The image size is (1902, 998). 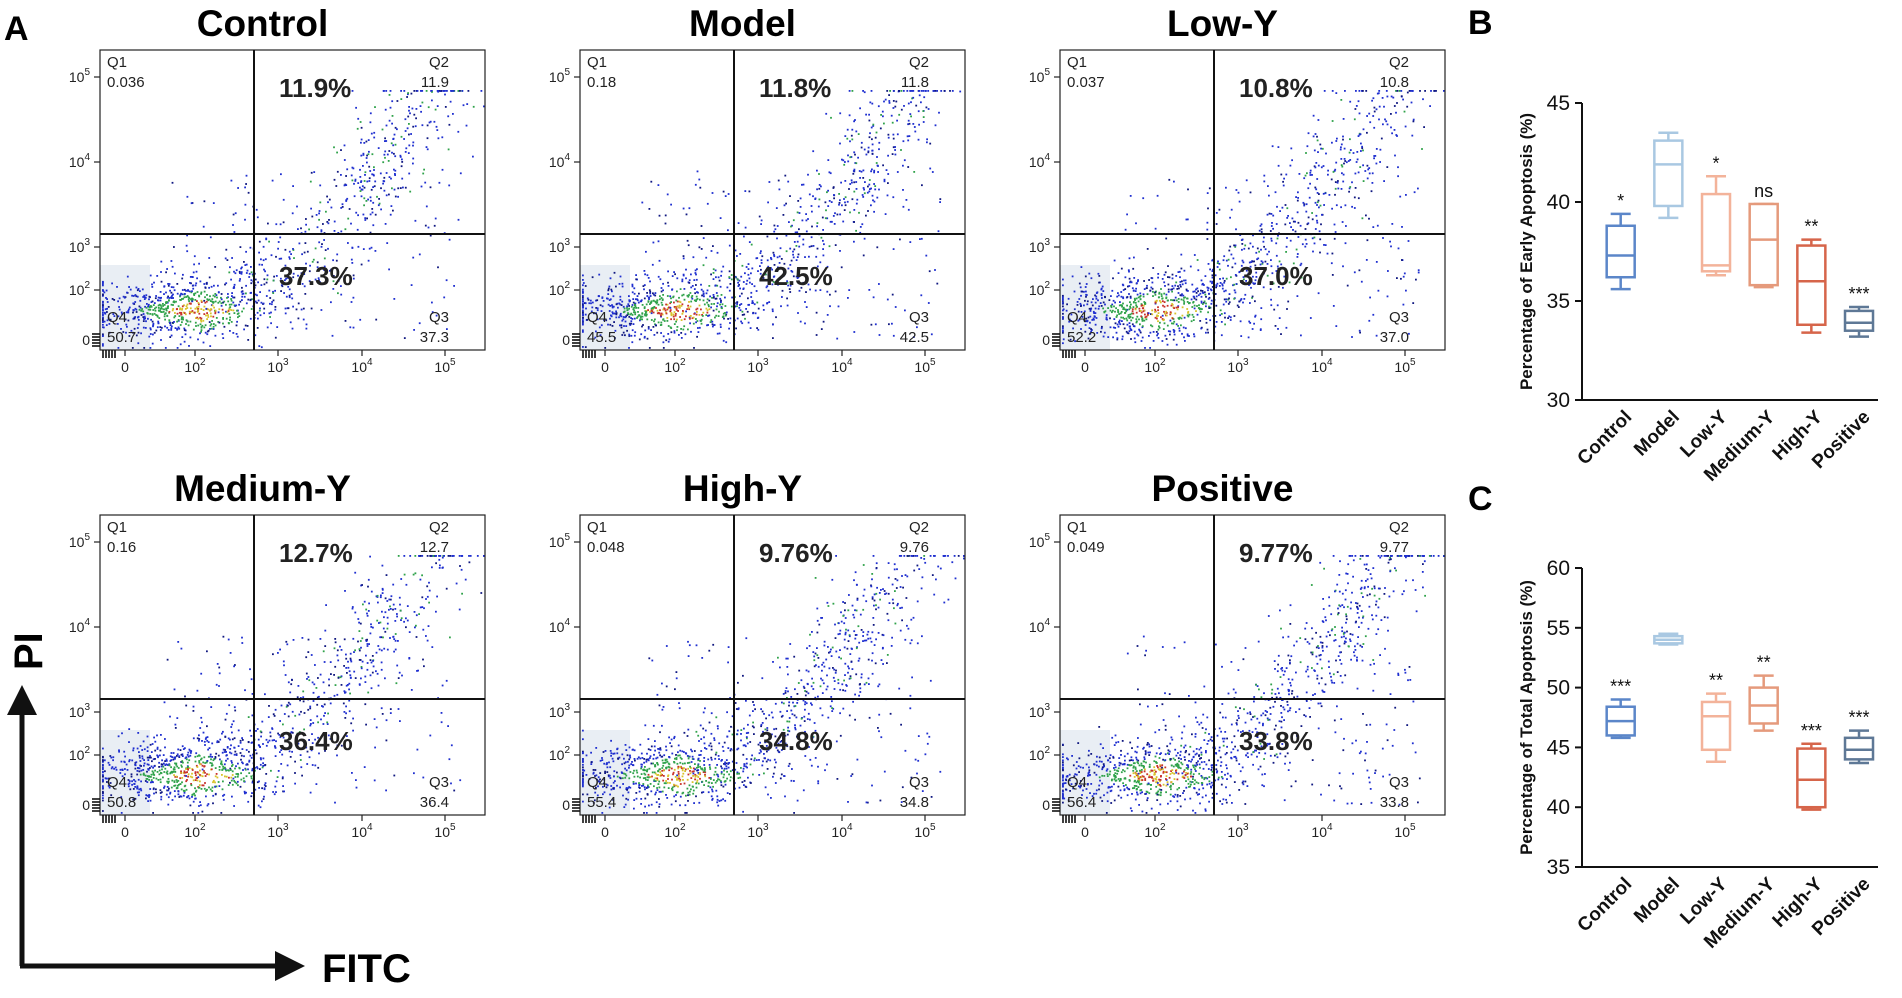 What do you see at coordinates (597, 62) in the screenshot?
I see `q1-name: Q1` at bounding box center [597, 62].